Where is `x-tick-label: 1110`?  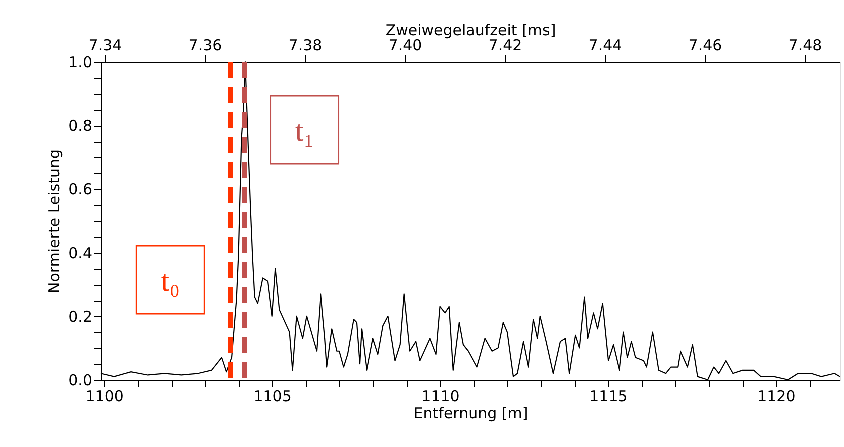 x-tick-label: 1110 is located at coordinates (441, 397).